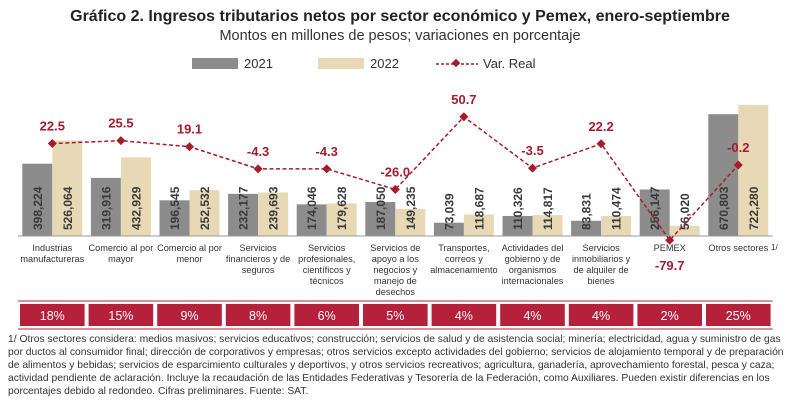 This screenshot has height=405, width=800. What do you see at coordinates (738, 147) in the screenshot?
I see `var-real-label-10: -0.2` at bounding box center [738, 147].